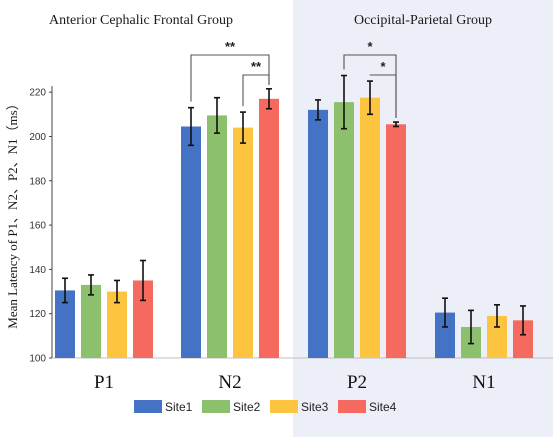 The image size is (553, 437). I want to click on bar-P2-Site4, so click(396, 241).